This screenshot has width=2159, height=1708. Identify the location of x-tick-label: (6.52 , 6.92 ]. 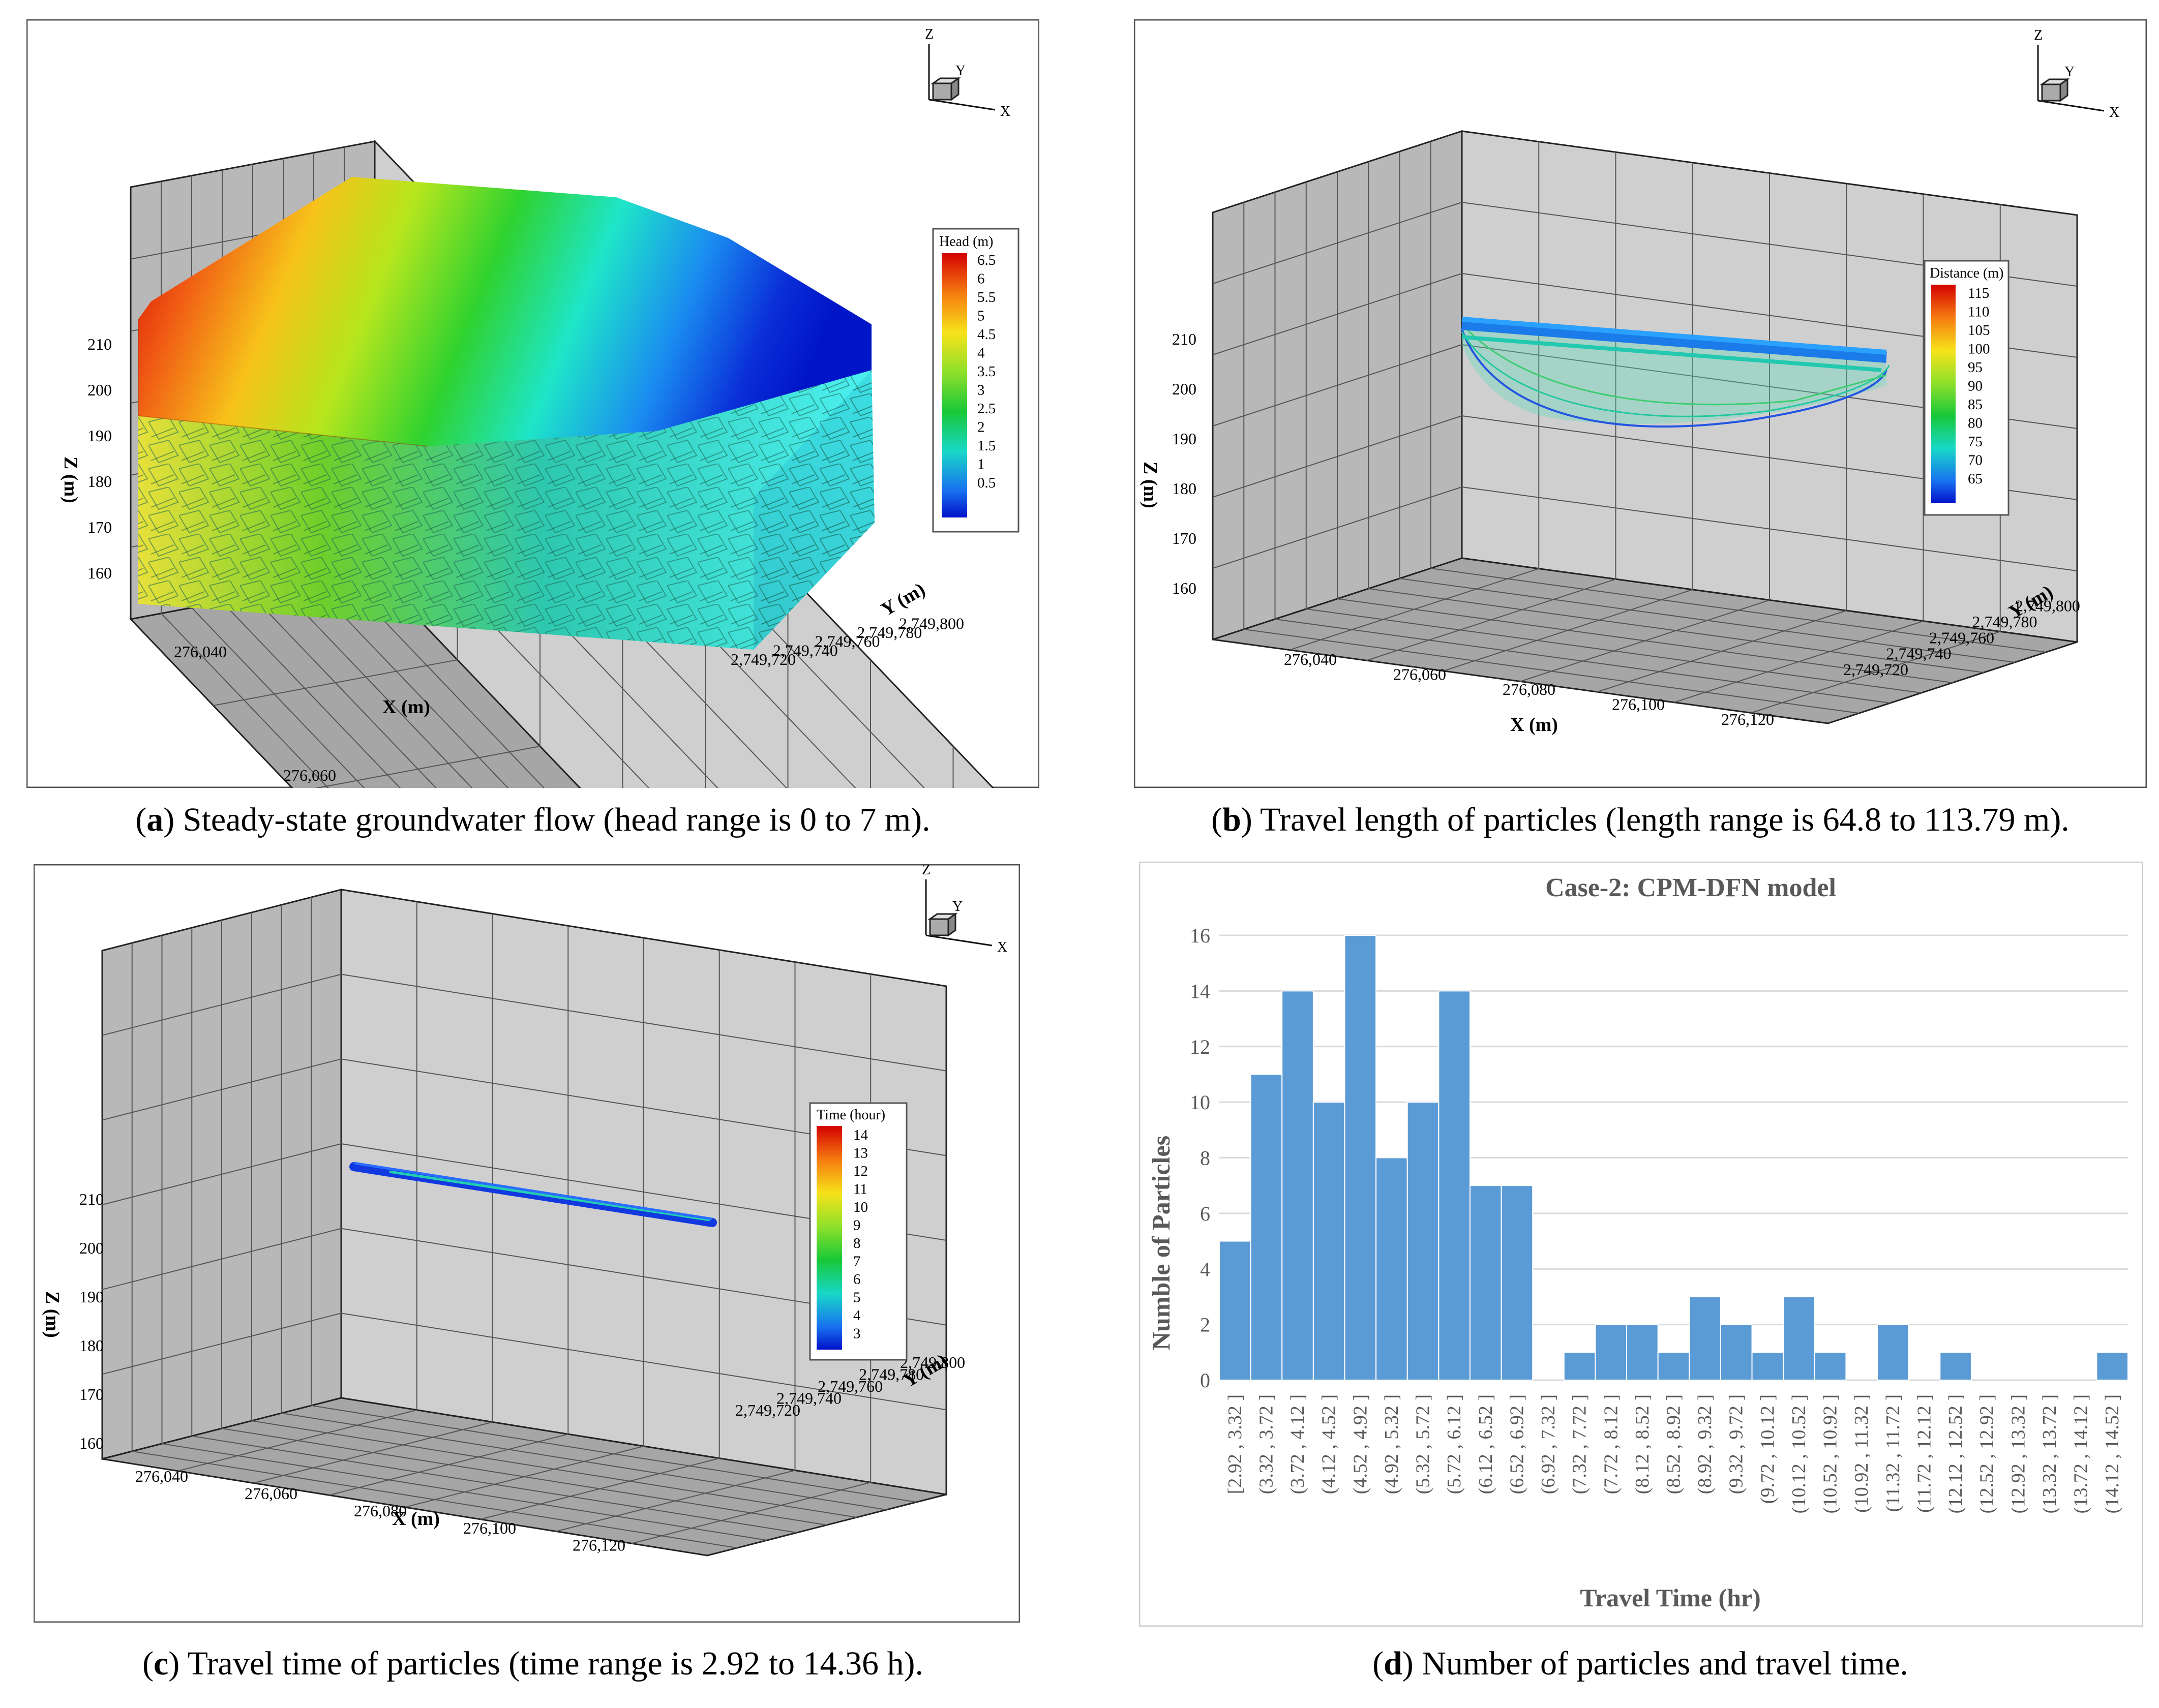
(1516, 1444).